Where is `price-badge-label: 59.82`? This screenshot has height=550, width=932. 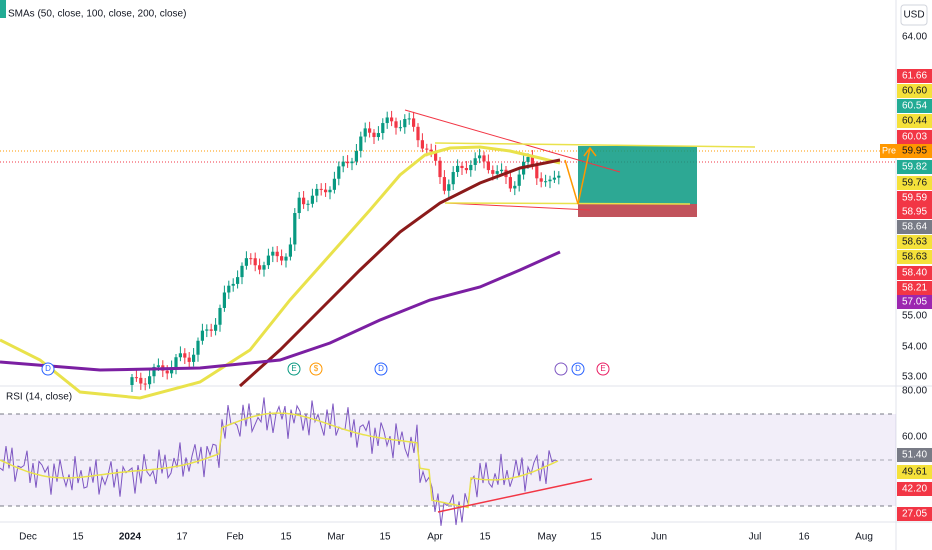 price-badge-label: 59.82 is located at coordinates (914, 167).